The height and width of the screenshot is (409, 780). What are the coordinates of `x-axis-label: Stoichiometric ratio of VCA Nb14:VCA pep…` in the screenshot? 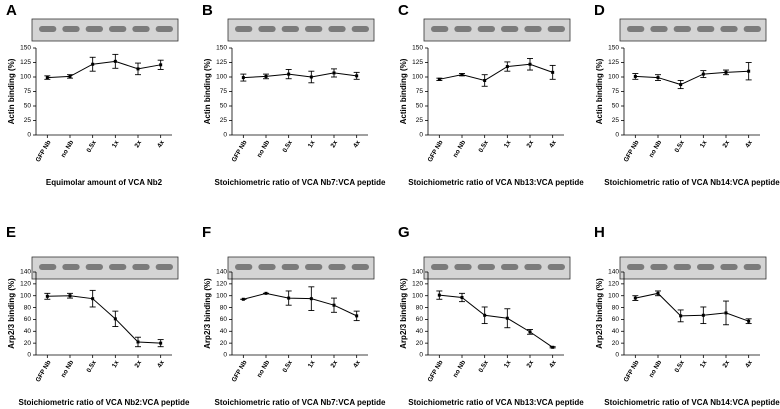 It's located at (692, 182).